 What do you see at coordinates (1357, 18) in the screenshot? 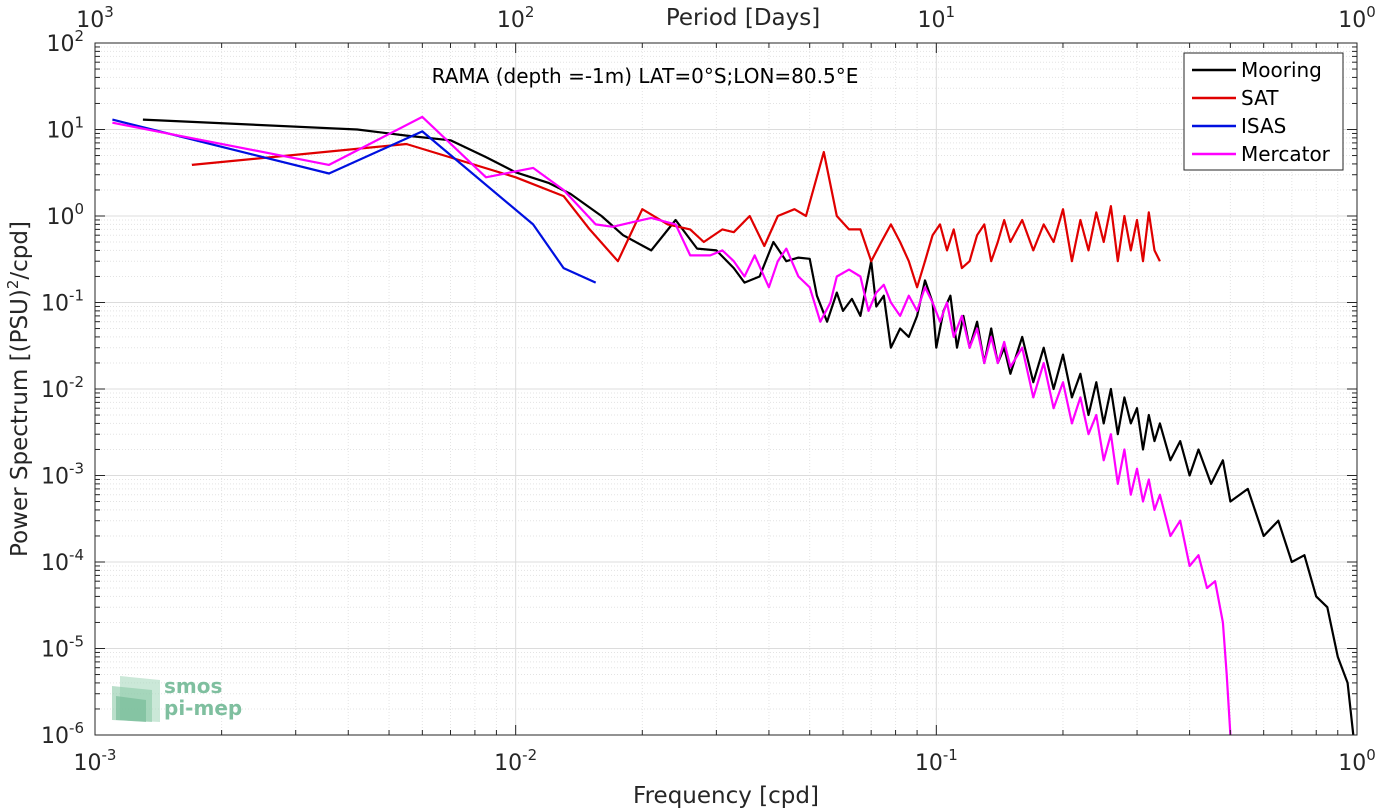
I see `top-tick-label: 10⁰` at bounding box center [1357, 18].